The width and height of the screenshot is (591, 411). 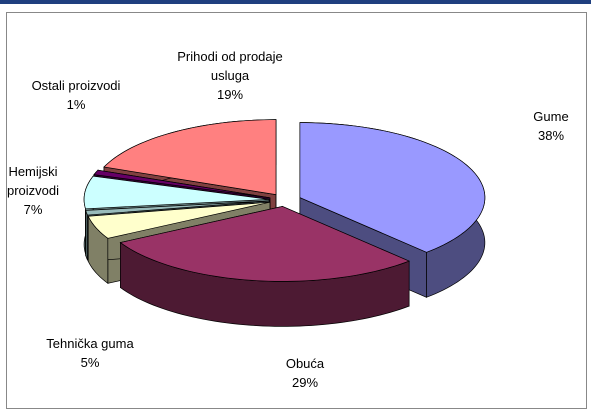 I want to click on value-label: 38%, so click(x=551, y=135).